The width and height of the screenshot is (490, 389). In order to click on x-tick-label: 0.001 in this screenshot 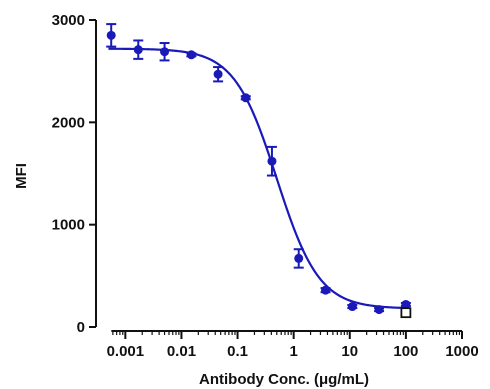, I will do `click(126, 351)`.